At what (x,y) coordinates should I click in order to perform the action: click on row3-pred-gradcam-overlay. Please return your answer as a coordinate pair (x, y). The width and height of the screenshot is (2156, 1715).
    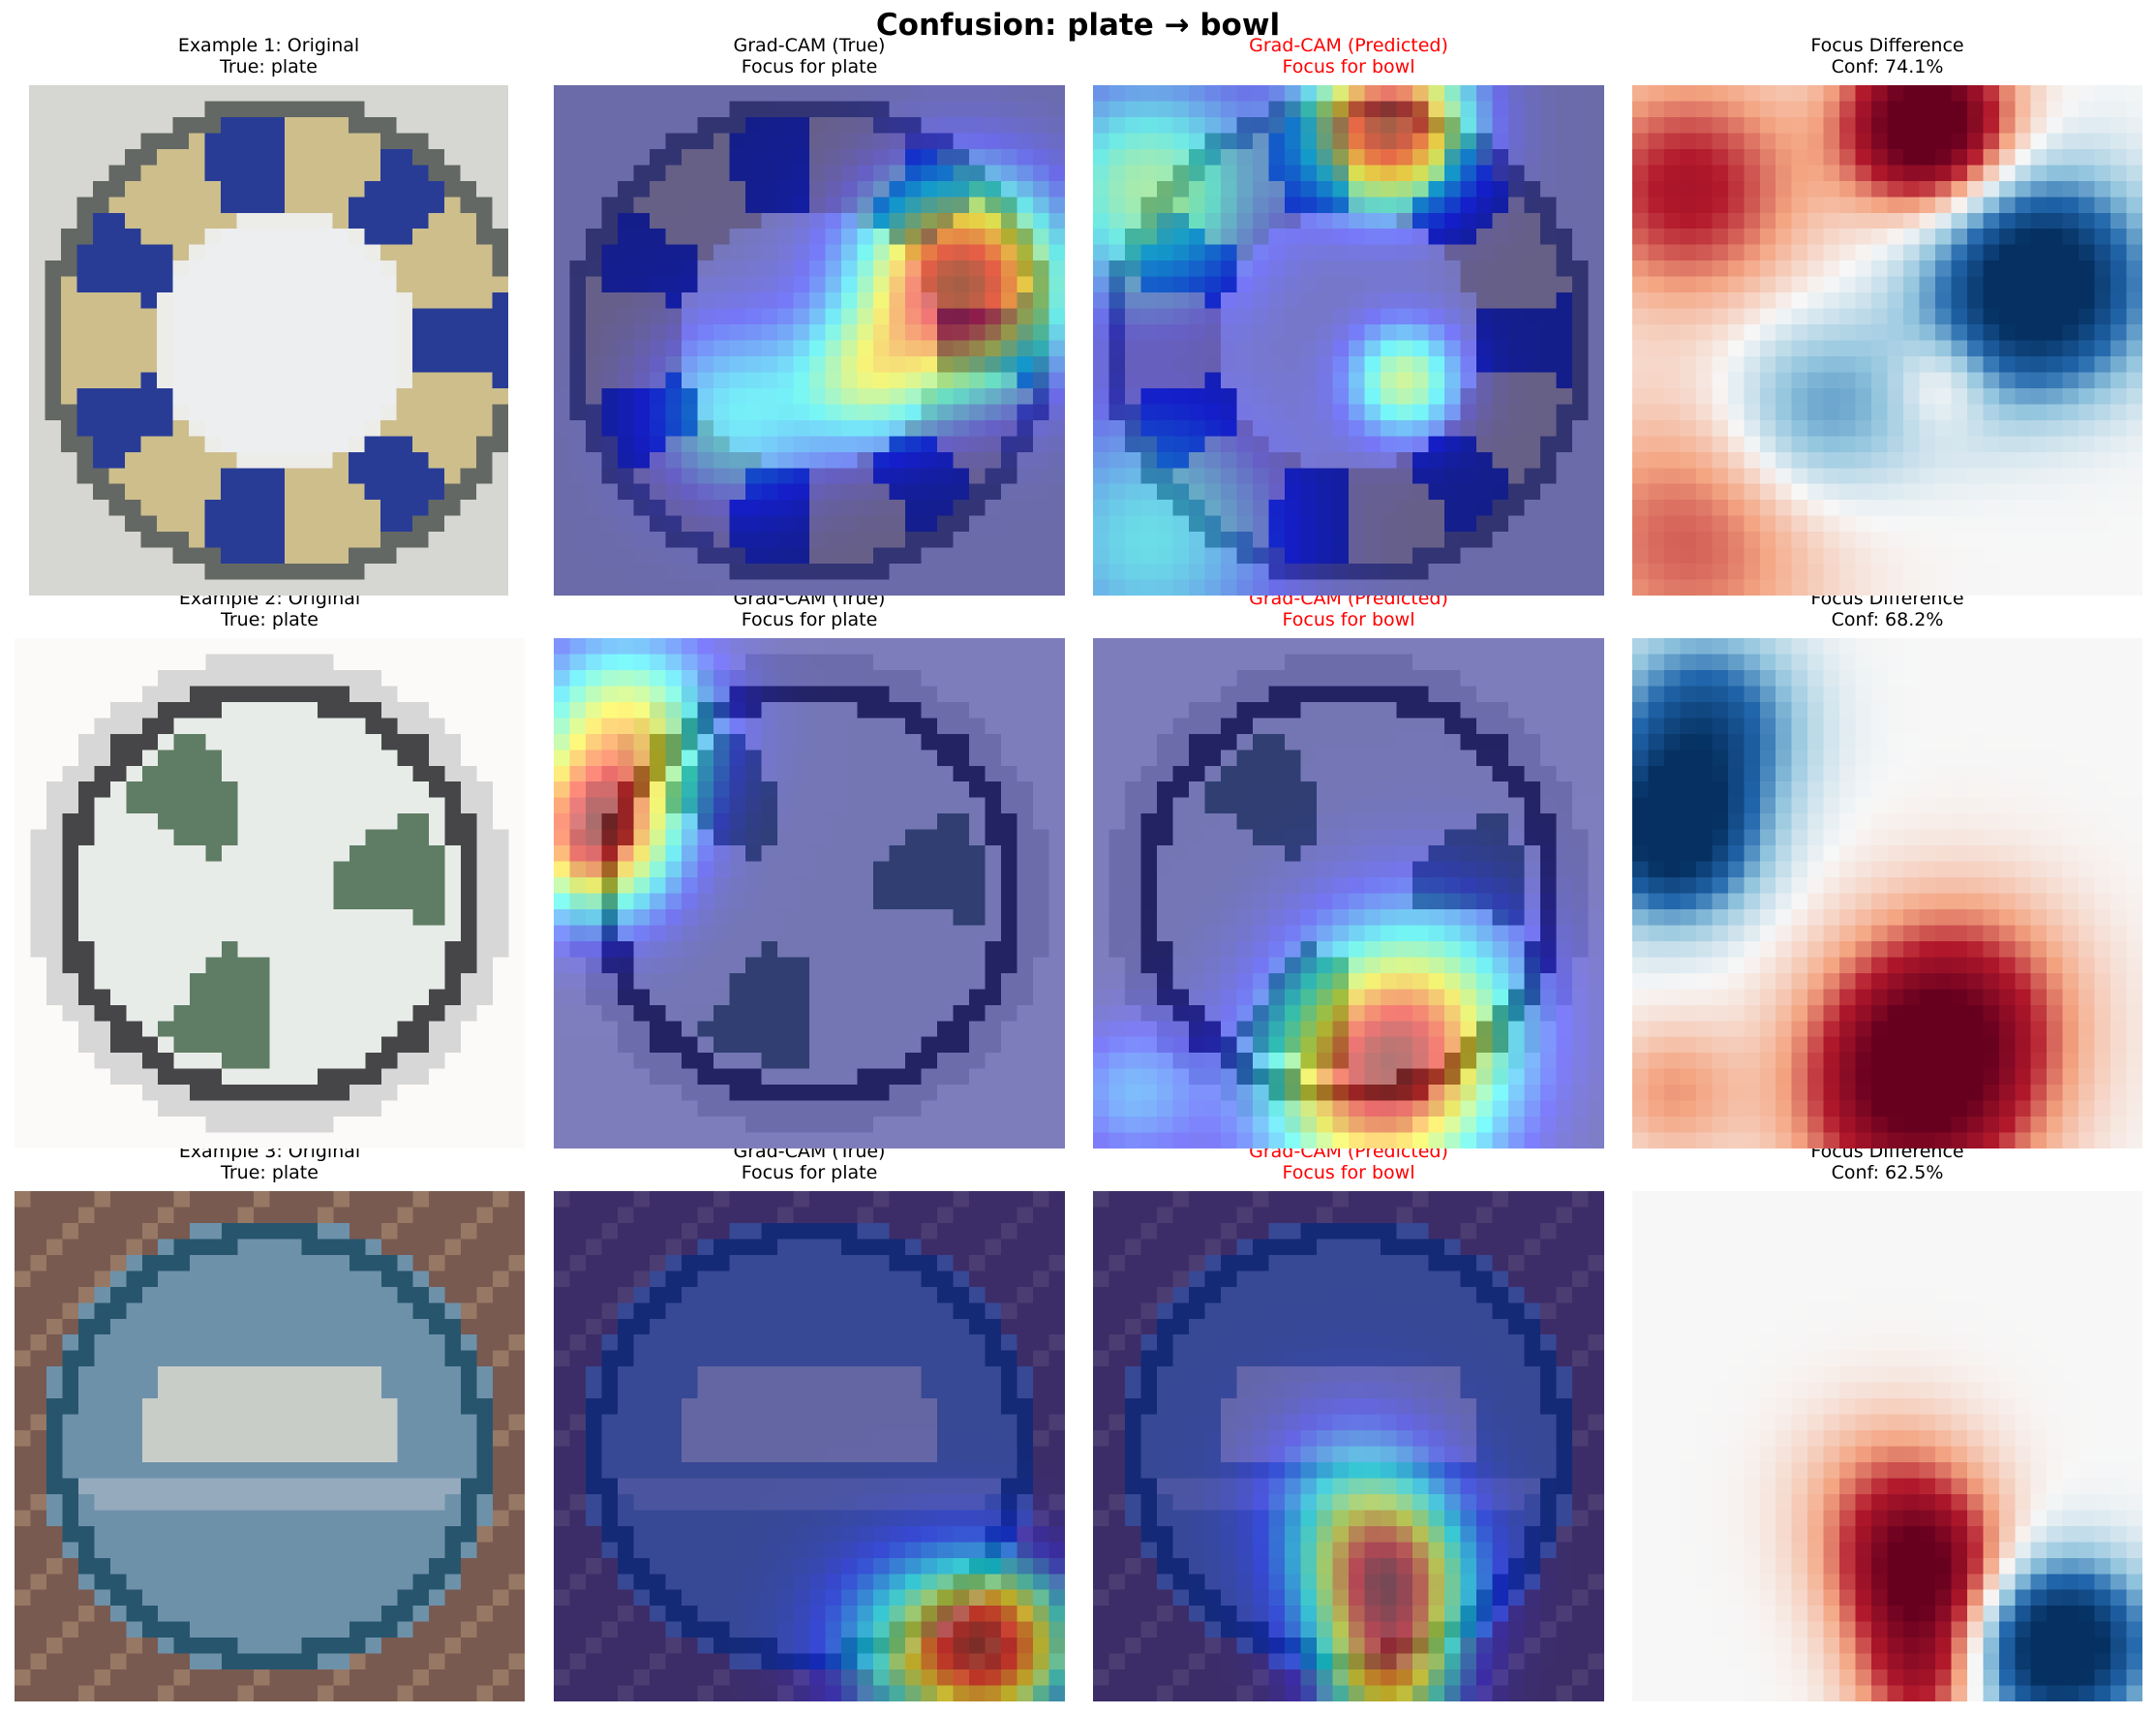
    Looking at the image, I should click on (1349, 1446).